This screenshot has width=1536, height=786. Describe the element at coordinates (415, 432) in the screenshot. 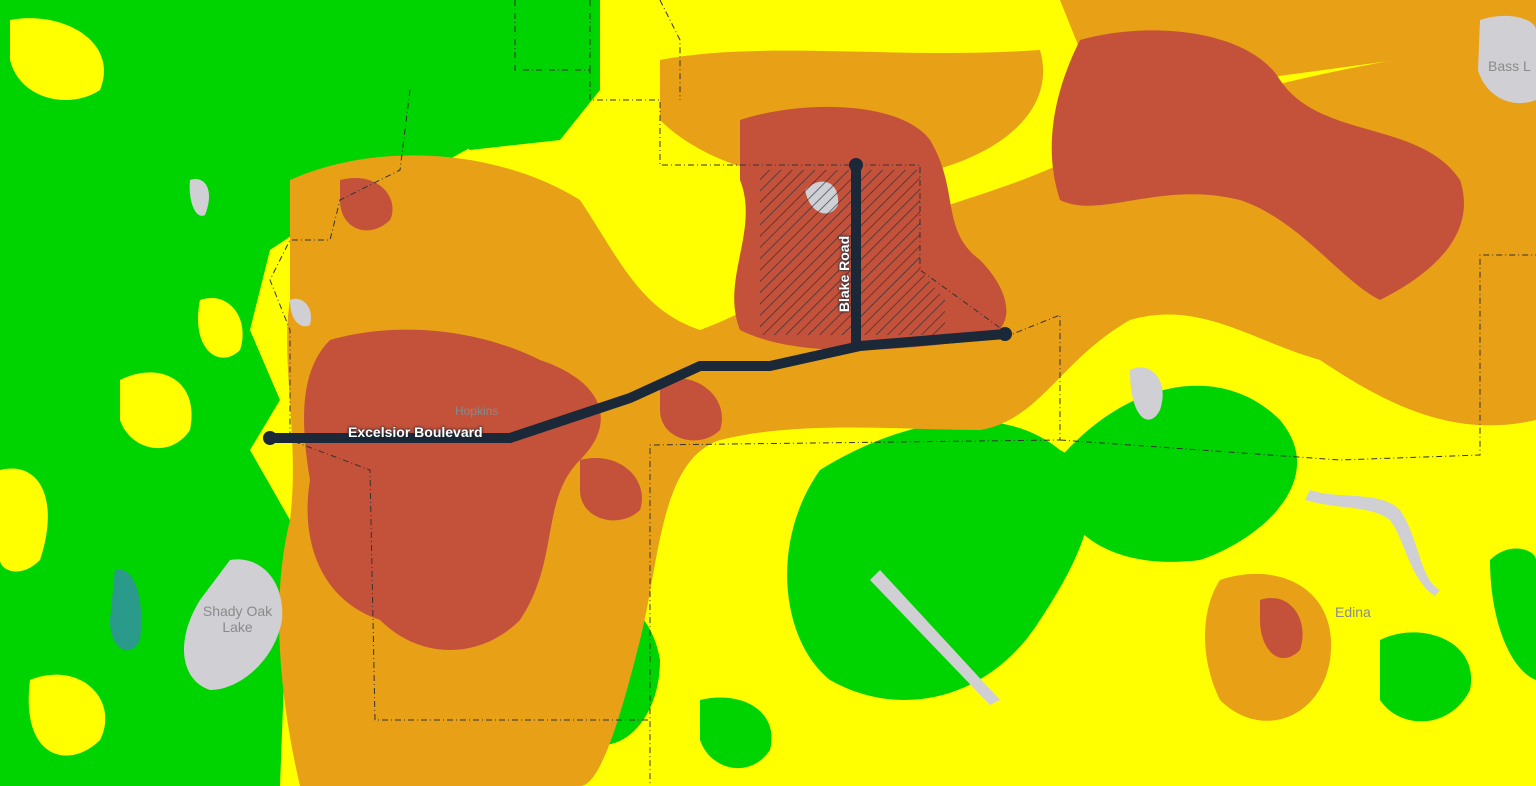

I see `road-label-excelsior-boulevard: Excelsior Boulevard` at that location.